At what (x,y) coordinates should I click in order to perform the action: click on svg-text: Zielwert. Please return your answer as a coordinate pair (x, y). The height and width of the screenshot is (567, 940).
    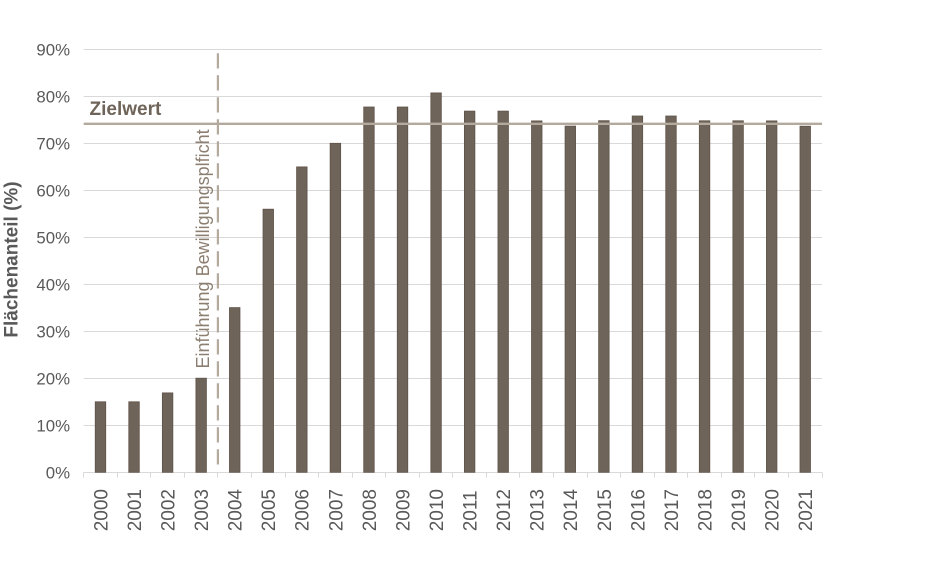
    Looking at the image, I should click on (126, 109).